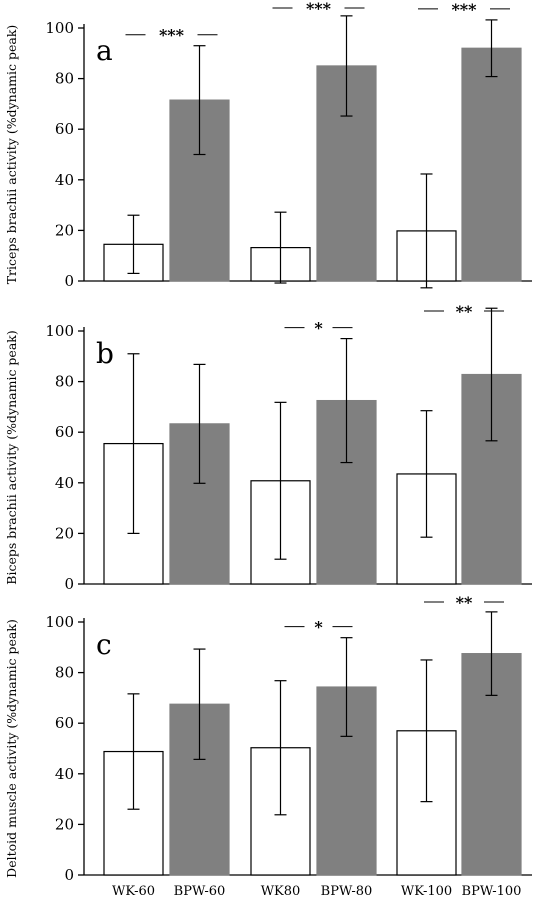 The width and height of the screenshot is (550, 902). What do you see at coordinates (492, 891) in the screenshot?
I see `x-category-label: BPW-100` at bounding box center [492, 891].